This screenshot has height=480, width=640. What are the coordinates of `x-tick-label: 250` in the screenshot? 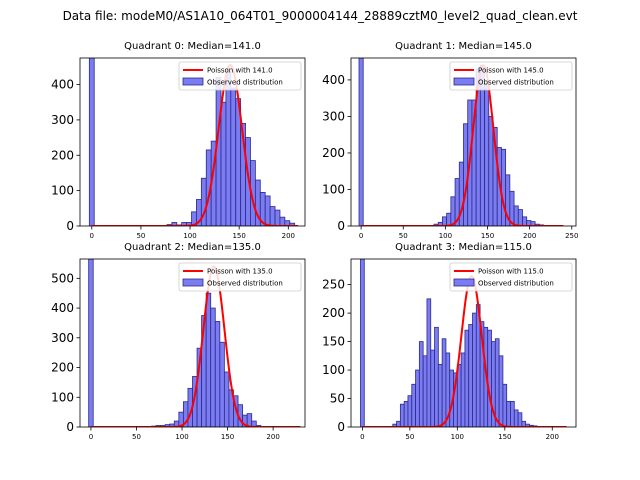 It's located at (571, 236).